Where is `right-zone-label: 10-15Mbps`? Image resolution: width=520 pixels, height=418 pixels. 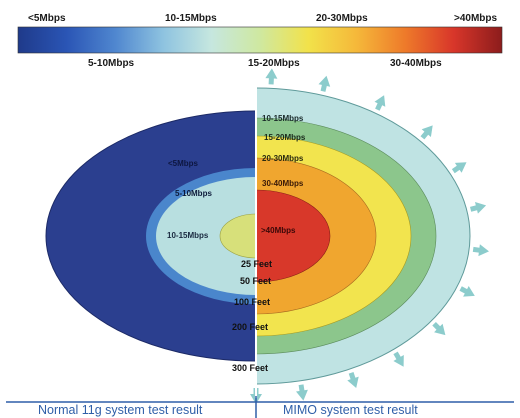
right-zone-label: 10-15Mbps is located at coordinates (283, 118).